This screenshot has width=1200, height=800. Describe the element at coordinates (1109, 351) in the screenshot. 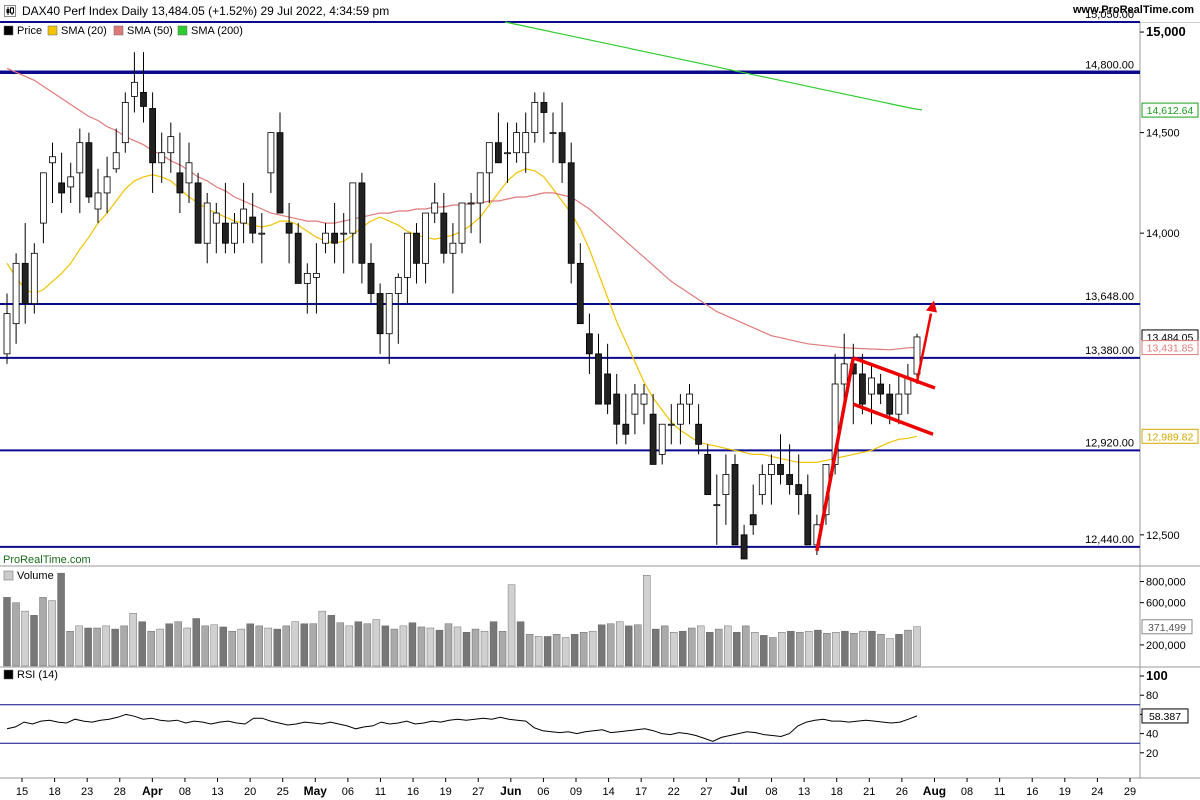

I see `level-label-3: 13,380.00` at that location.